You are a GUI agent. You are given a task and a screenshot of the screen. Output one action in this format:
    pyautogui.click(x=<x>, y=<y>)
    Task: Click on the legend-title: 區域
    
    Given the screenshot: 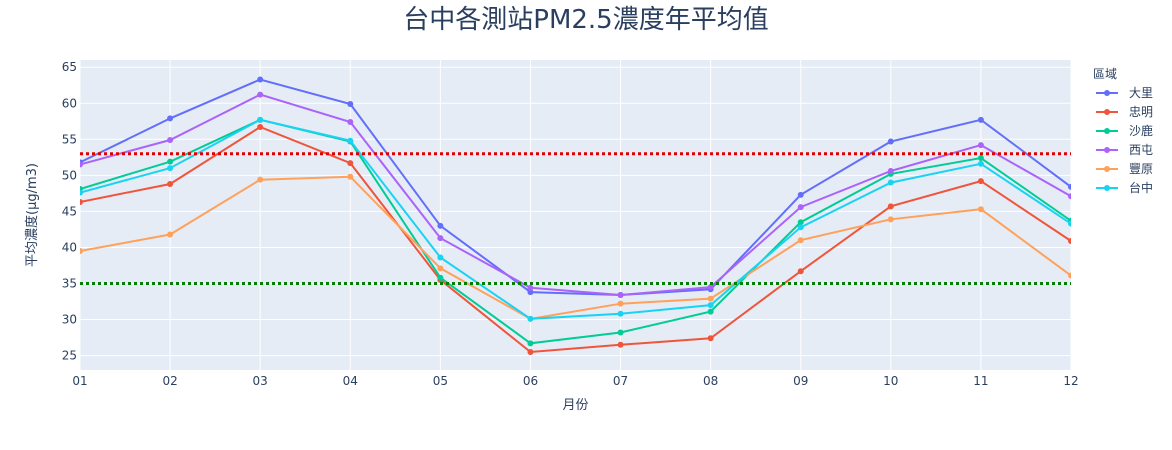 What is the action you would take?
    pyautogui.click(x=1105, y=74)
    